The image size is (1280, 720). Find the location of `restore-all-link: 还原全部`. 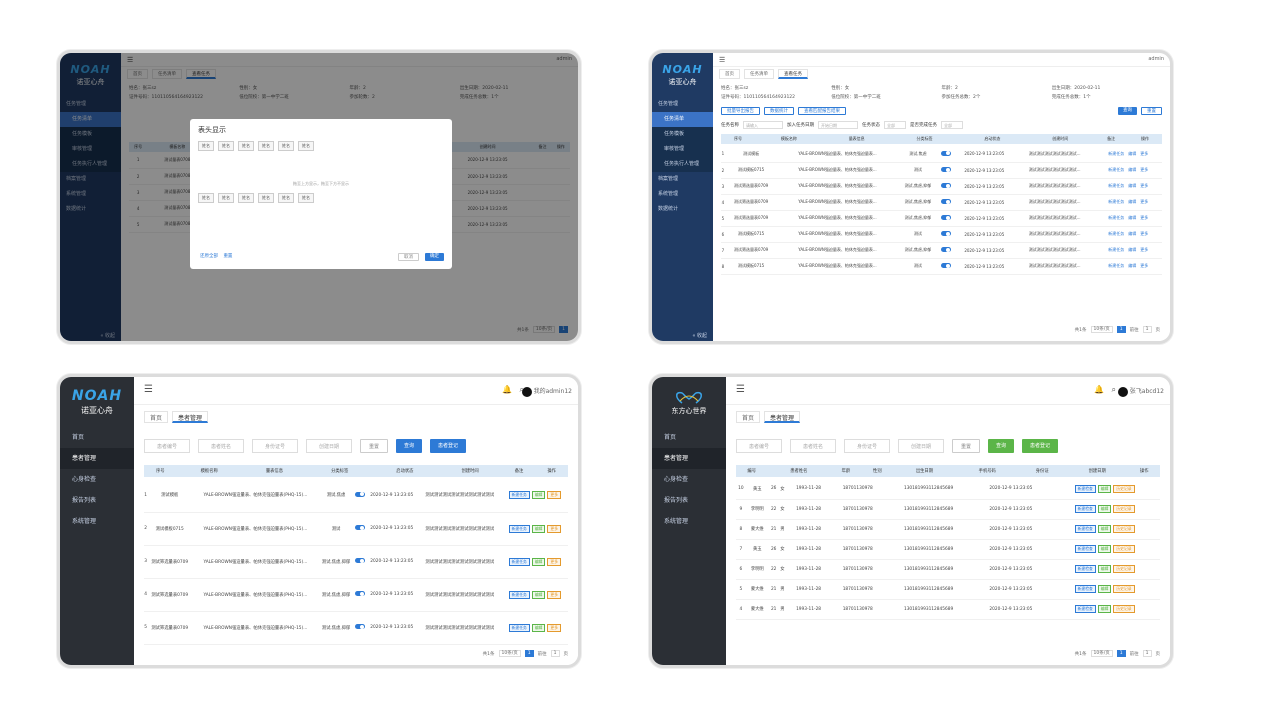

restore-all-link: 还原全部 is located at coordinates (209, 256).